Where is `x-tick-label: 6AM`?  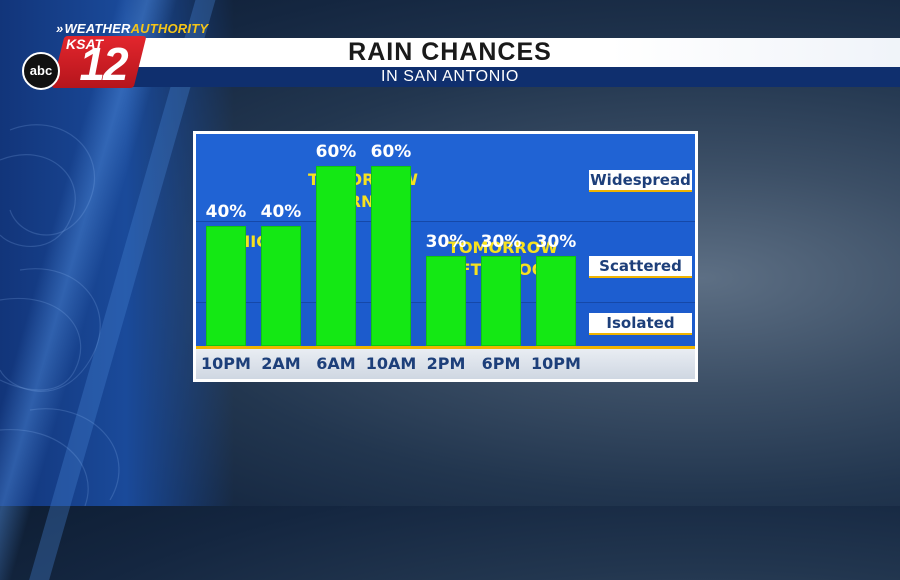 x-tick-label: 6AM is located at coordinates (336, 363).